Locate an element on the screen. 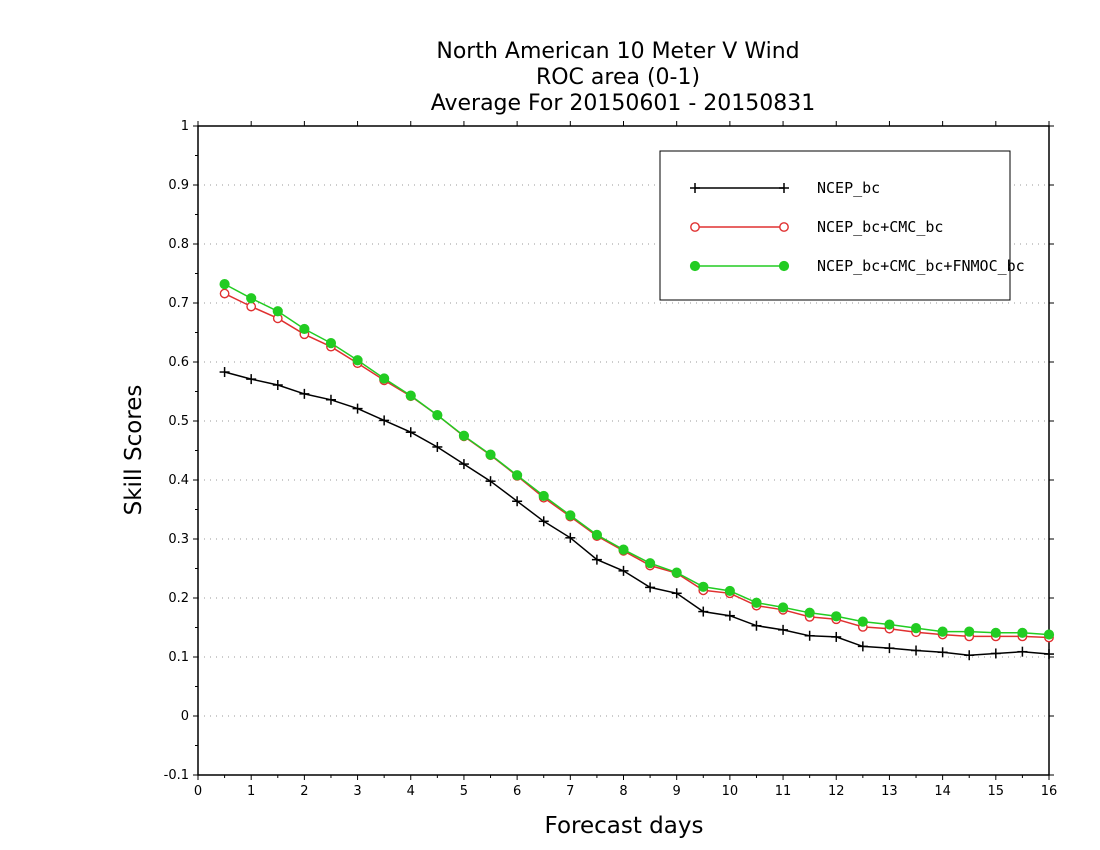 The image size is (1100, 850). y-tick-label: 0.3 is located at coordinates (178, 539).